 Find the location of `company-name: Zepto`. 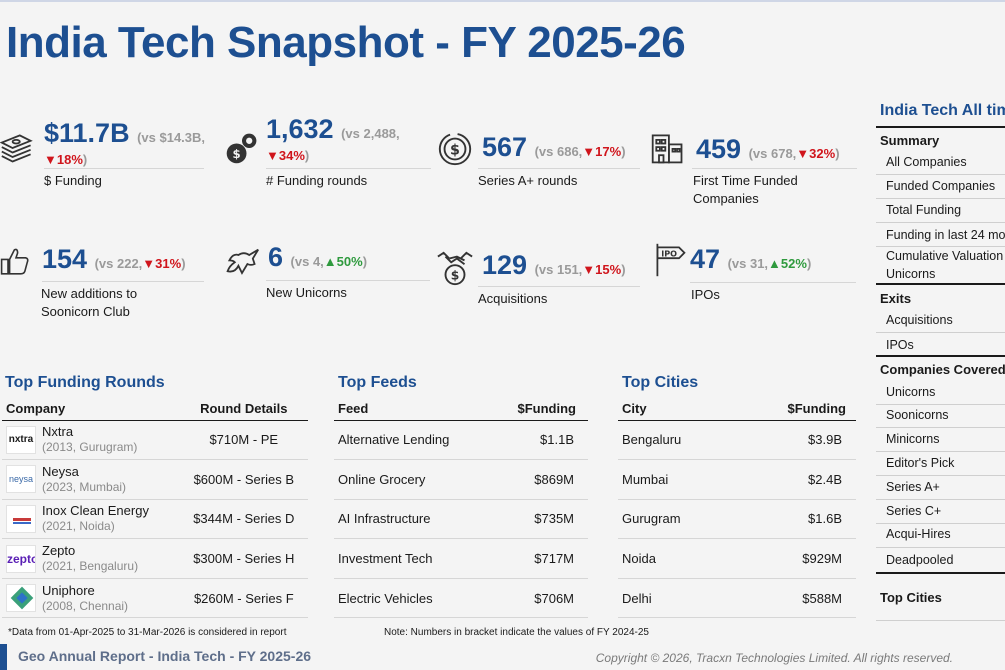

company-name: Zepto is located at coordinates (59, 551).